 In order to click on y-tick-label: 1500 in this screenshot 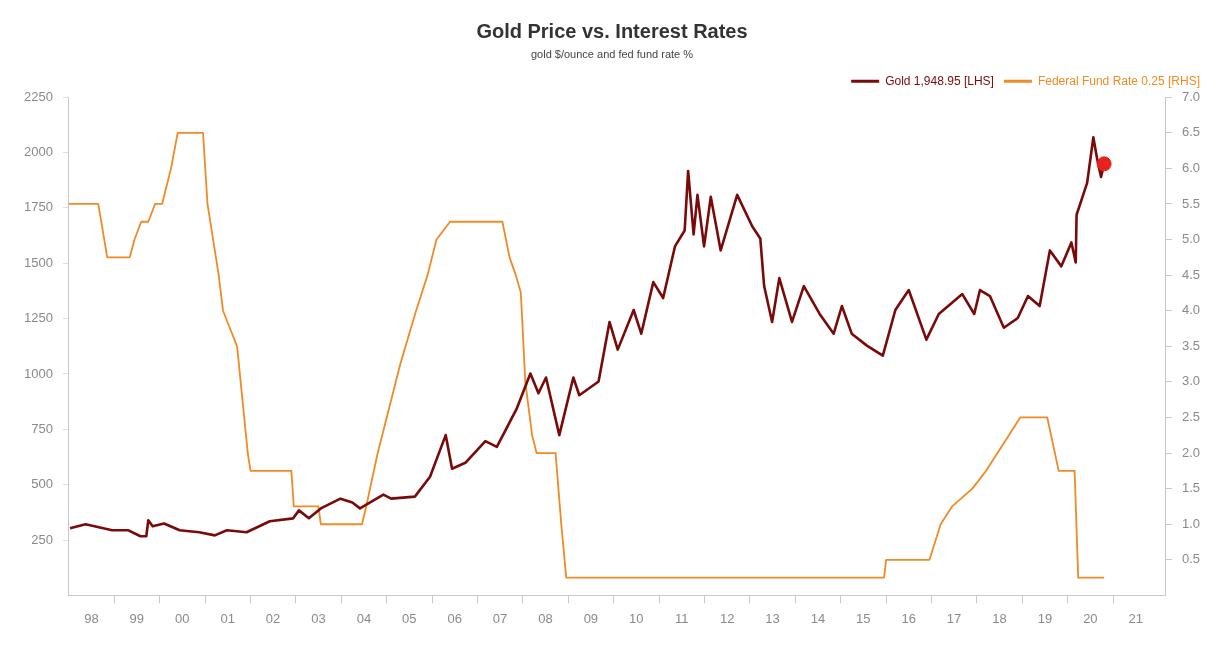, I will do `click(38, 262)`.